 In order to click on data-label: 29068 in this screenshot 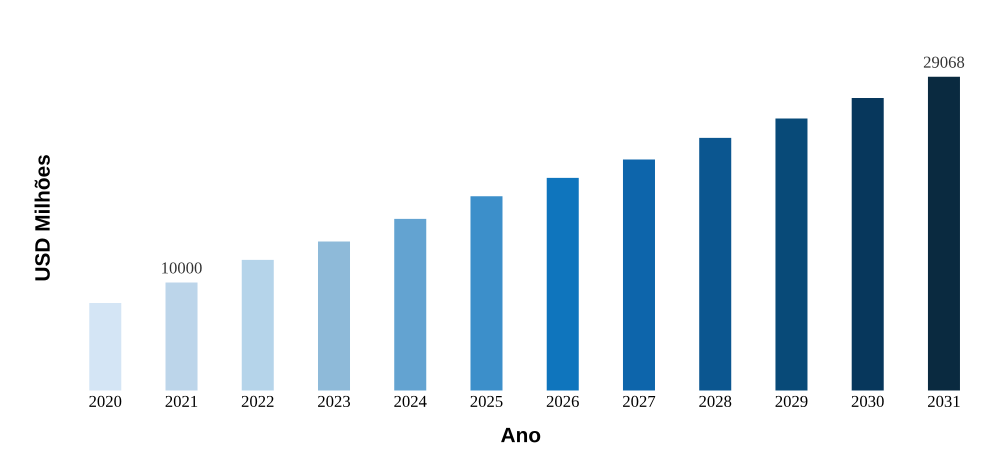, I will do `click(944, 62)`.